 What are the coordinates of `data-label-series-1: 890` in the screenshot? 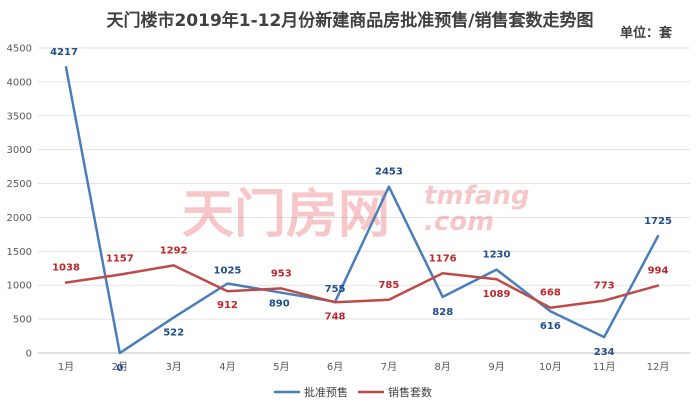 It's located at (279, 304).